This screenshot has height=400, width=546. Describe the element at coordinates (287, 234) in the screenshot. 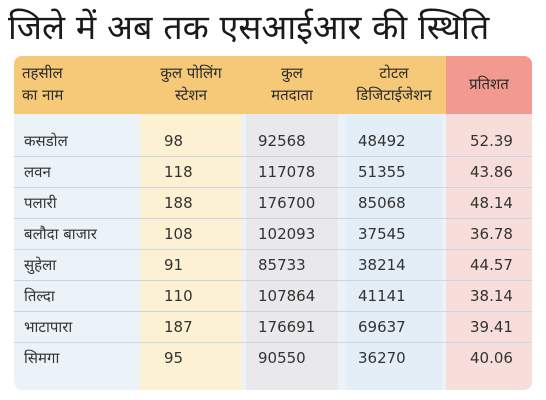

I see `total-voters-value: 102093` at that location.